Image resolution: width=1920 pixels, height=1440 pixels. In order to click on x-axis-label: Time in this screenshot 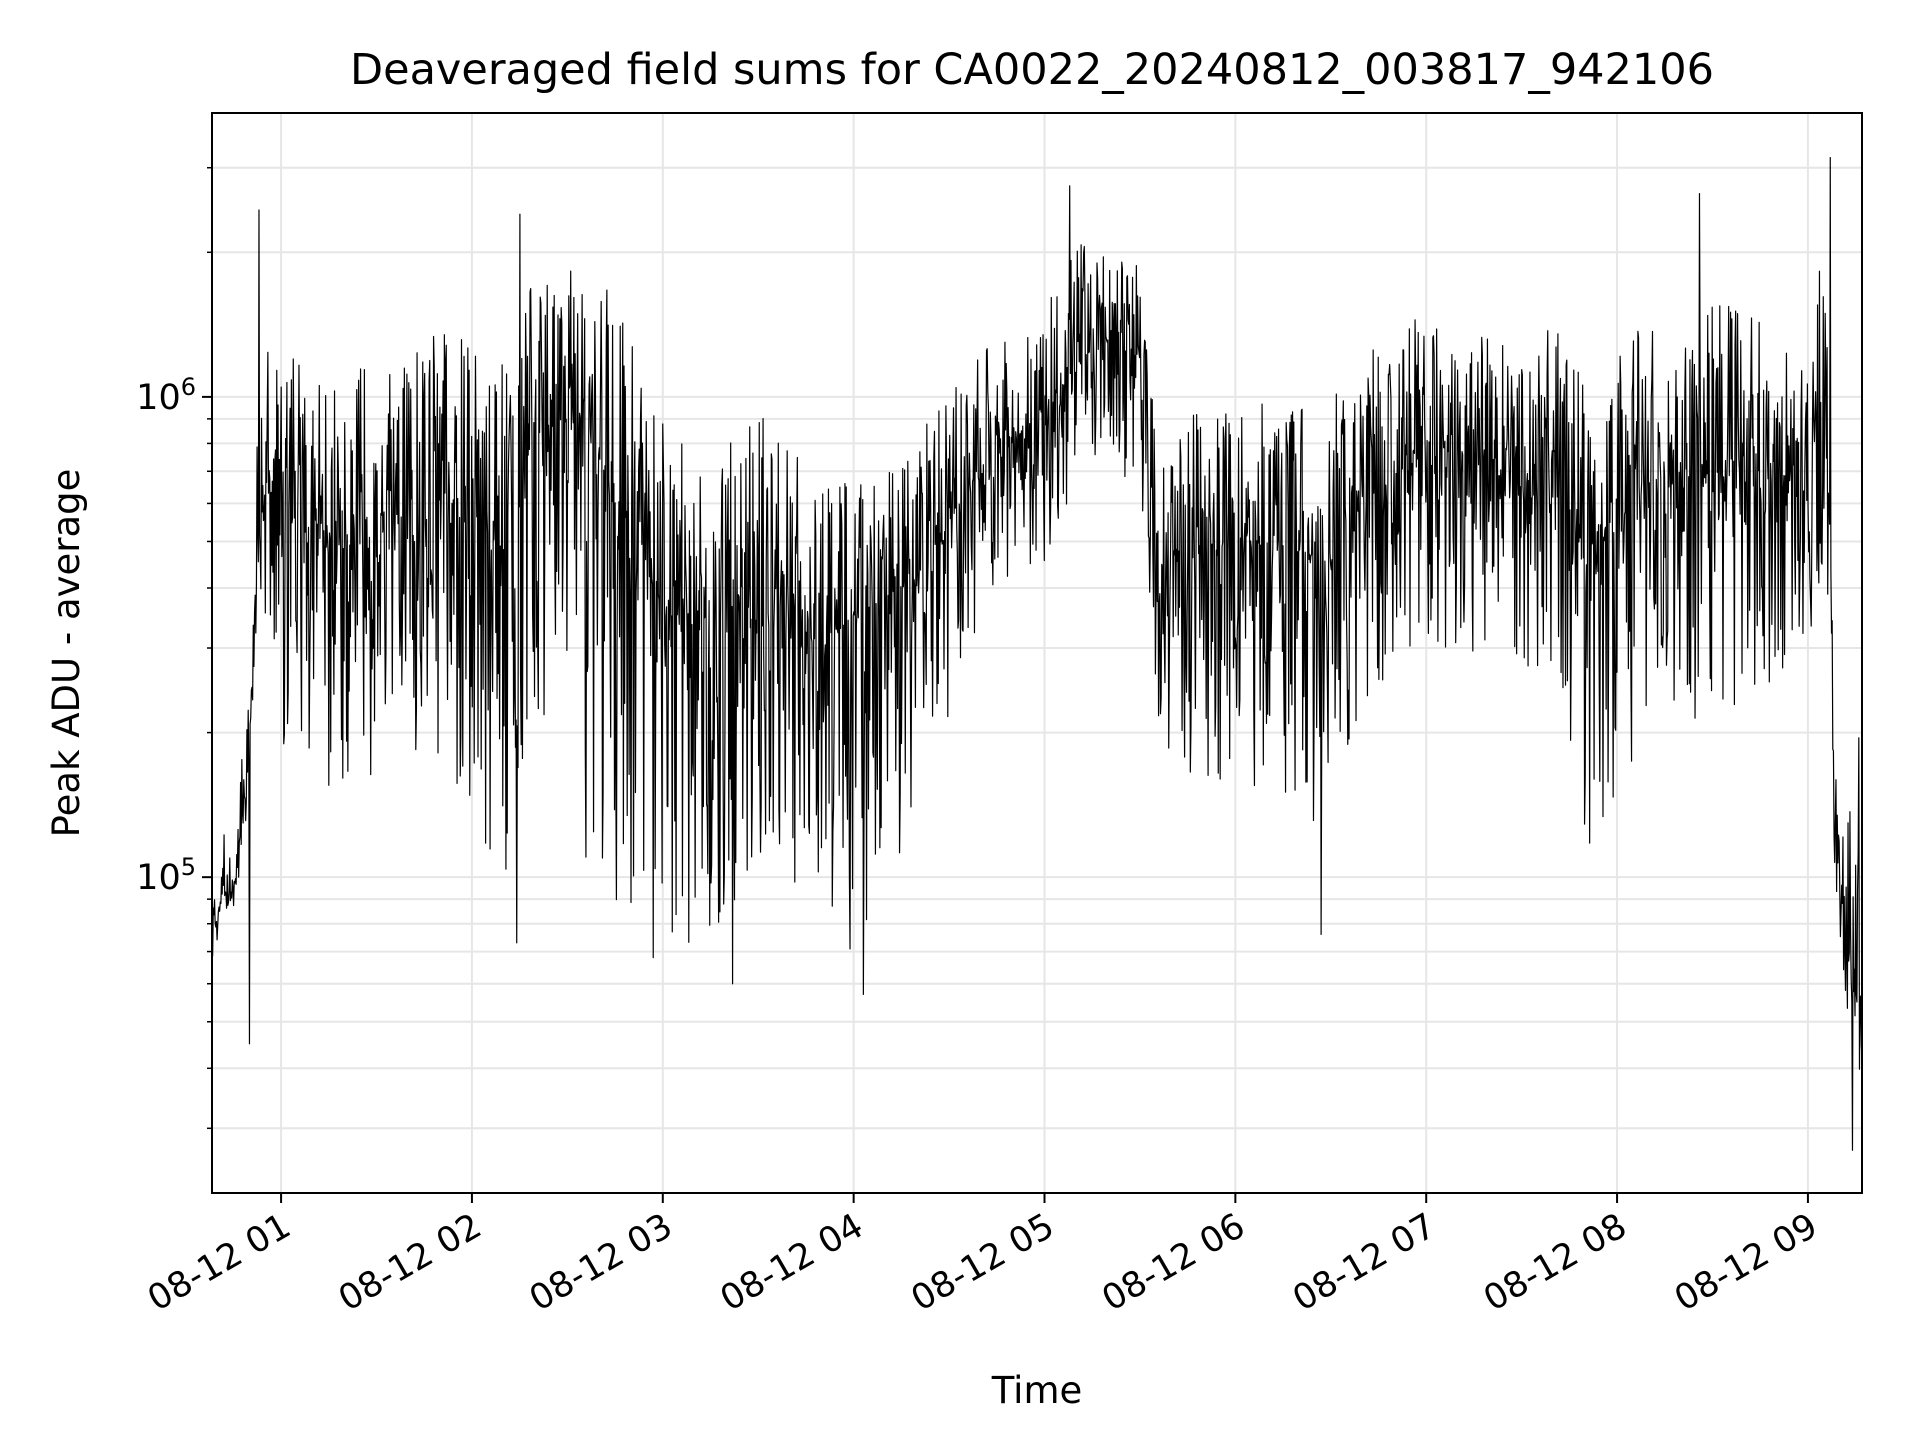, I will do `click(1037, 1390)`.